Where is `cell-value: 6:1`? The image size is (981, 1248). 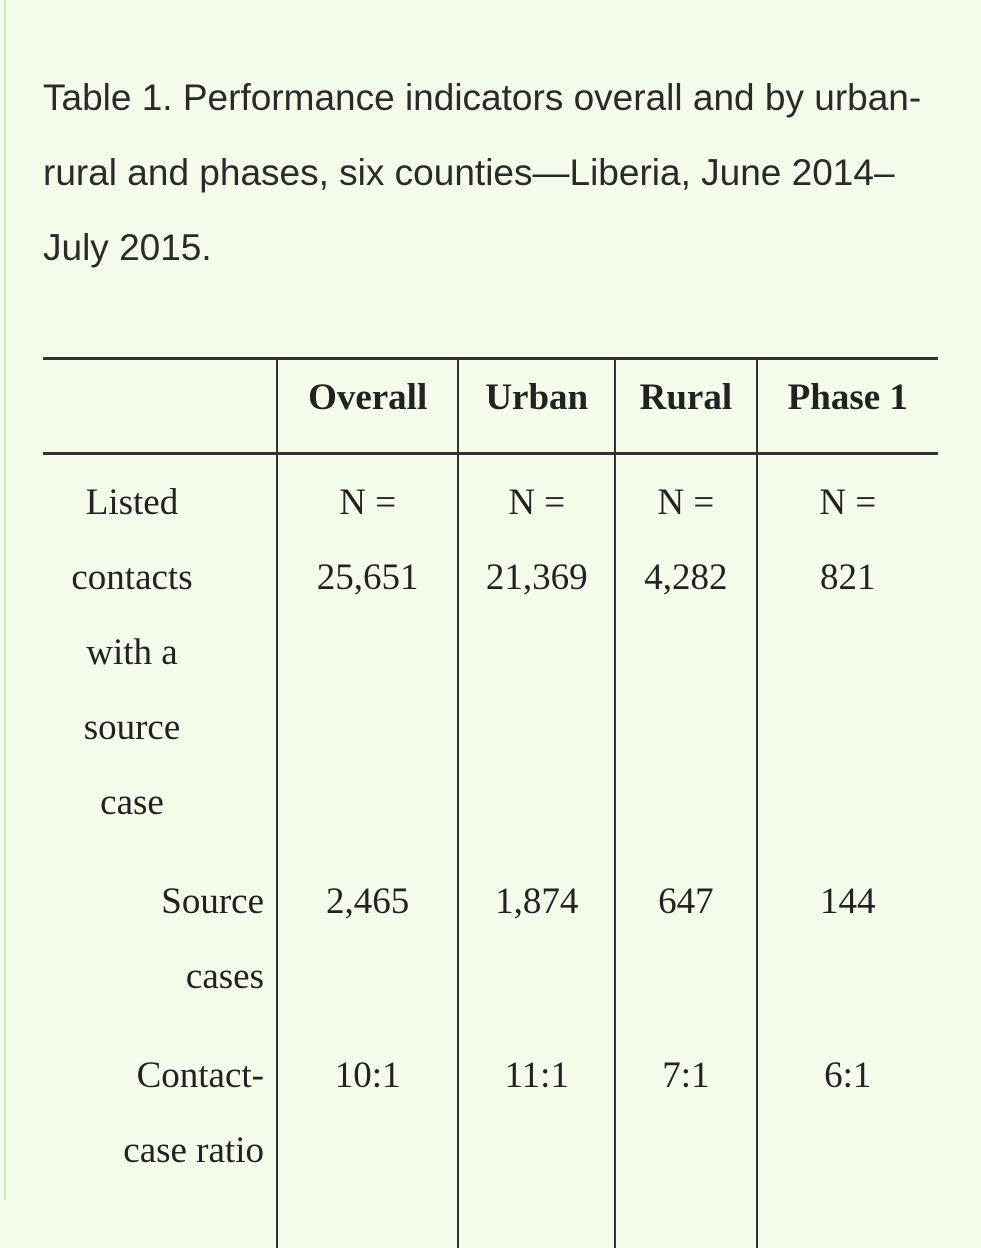
cell-value: 6:1 is located at coordinates (848, 1075).